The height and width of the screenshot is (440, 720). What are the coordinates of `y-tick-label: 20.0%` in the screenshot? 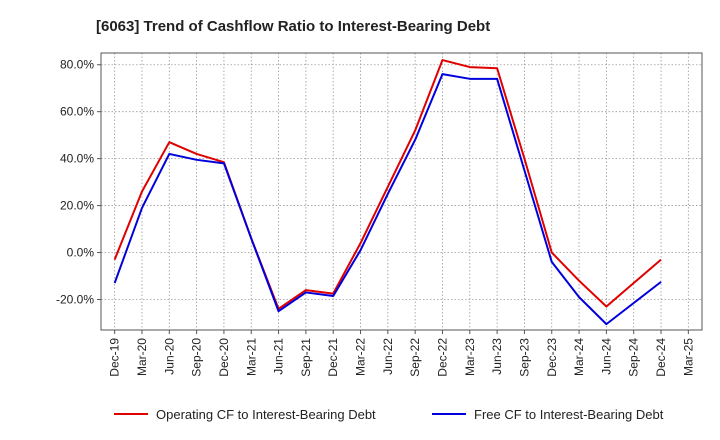 It's located at (77, 206).